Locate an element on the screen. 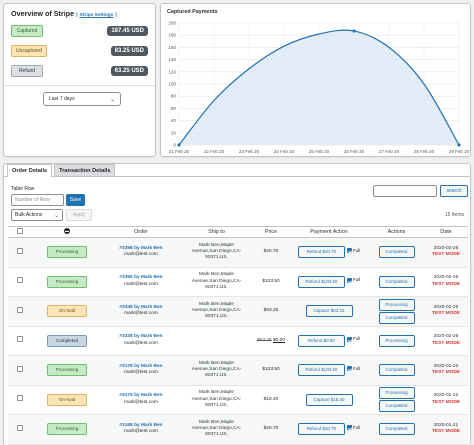  tab-transaction-details: Transaction Details is located at coordinates (85, 170).